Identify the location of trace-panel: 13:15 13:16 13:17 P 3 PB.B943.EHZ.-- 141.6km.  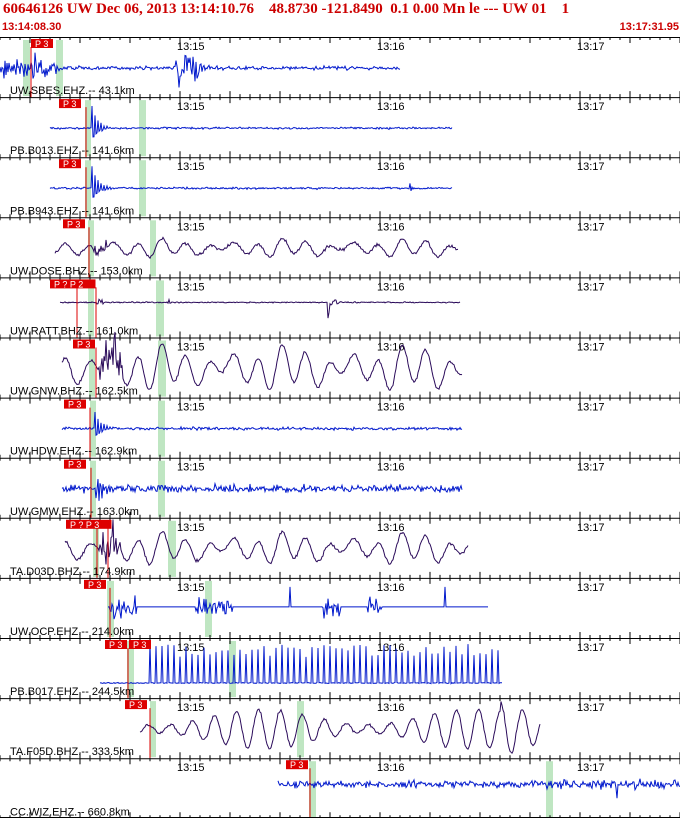
(340, 187).